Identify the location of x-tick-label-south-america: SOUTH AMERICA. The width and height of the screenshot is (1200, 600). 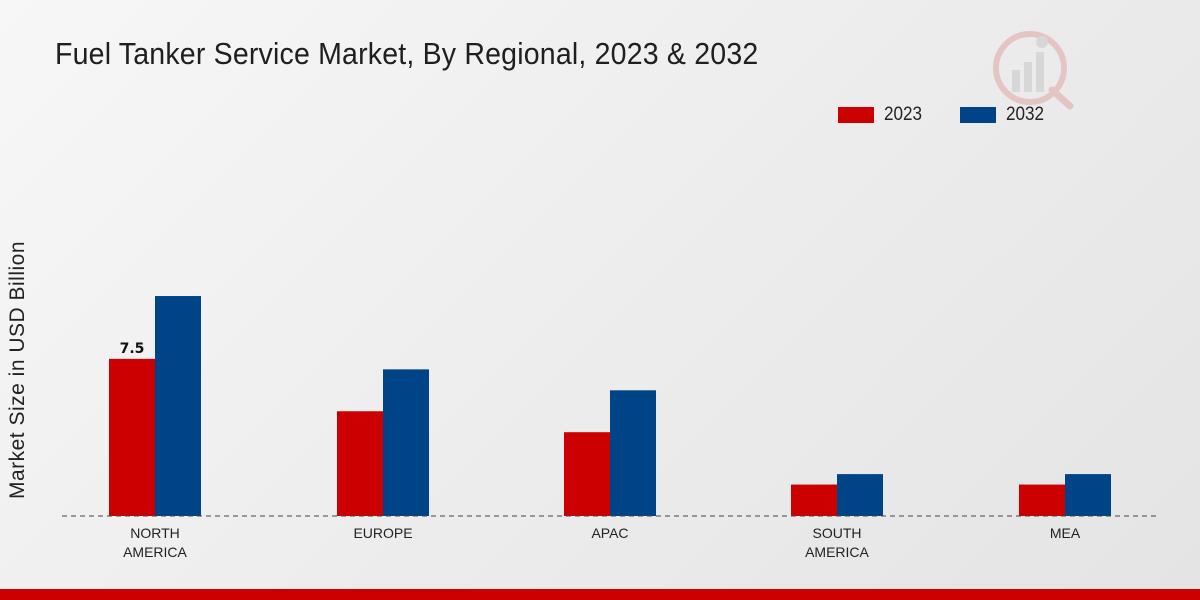
(837, 542).